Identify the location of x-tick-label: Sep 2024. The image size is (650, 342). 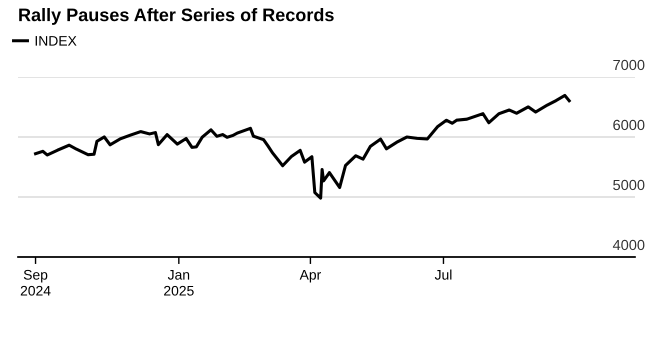
(35, 283).